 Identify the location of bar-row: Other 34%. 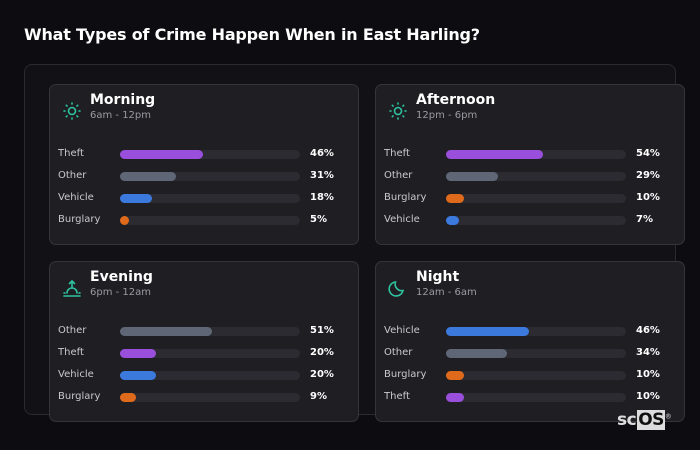
(529, 354).